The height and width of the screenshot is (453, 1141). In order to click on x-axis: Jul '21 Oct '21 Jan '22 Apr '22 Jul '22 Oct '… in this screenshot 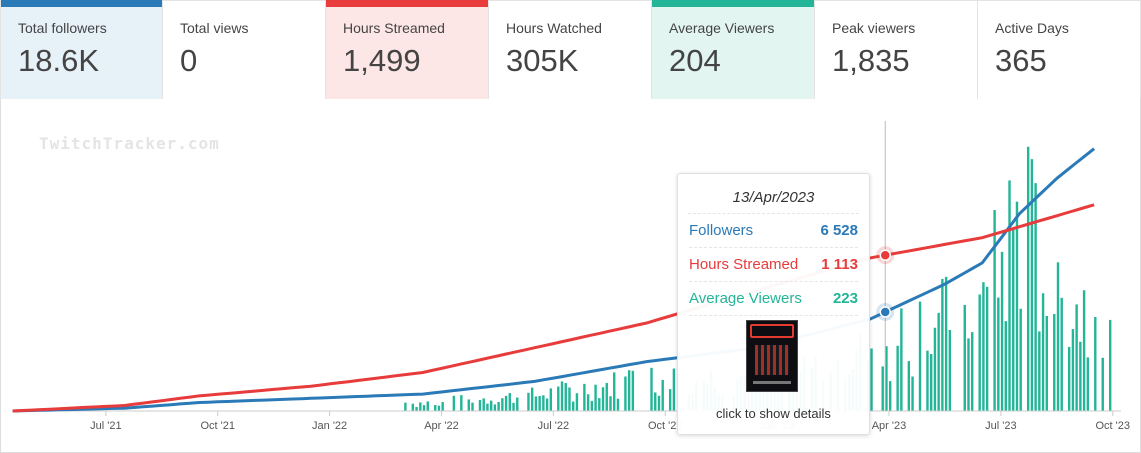, I will do `click(575, 421)`.